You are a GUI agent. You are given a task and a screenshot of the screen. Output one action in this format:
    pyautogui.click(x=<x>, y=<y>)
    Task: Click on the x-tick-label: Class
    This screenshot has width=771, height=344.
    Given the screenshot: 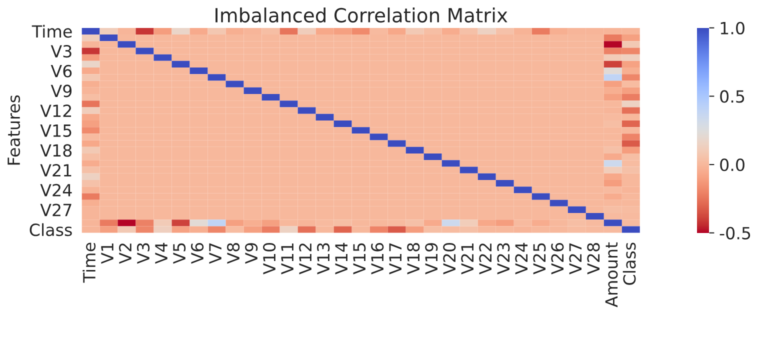 What is the action you would take?
    pyautogui.click(x=629, y=263)
    